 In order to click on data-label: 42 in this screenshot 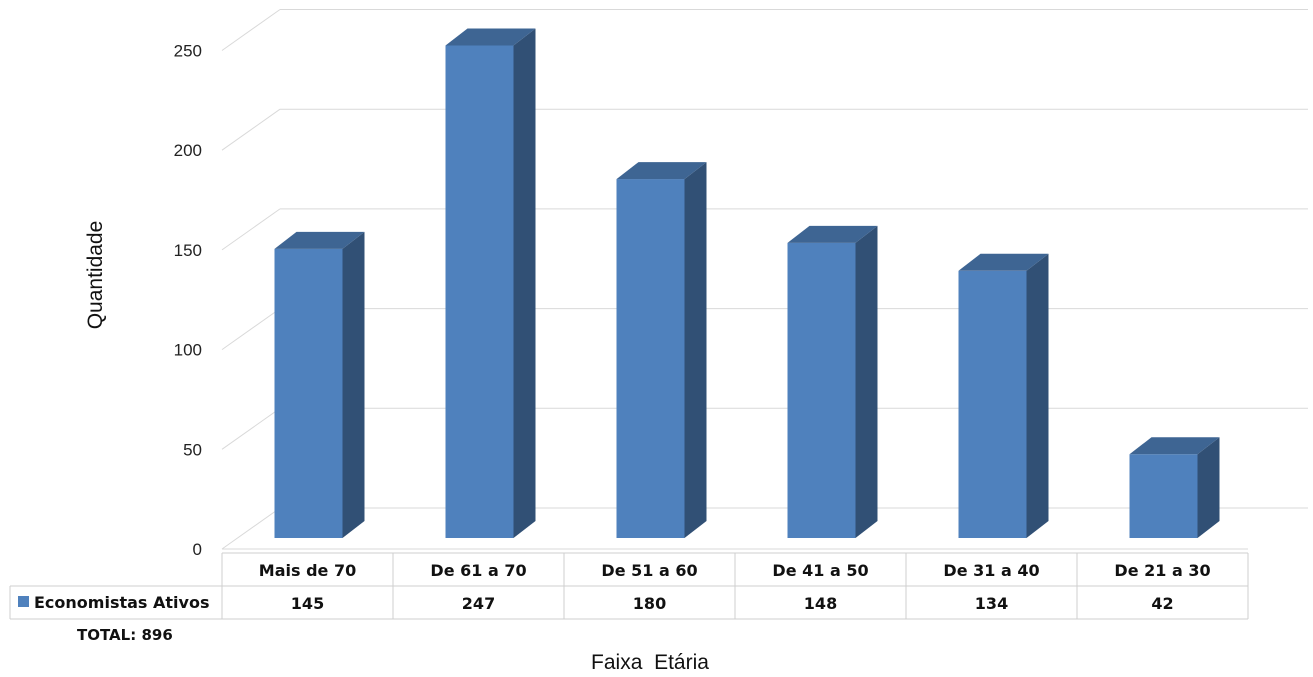, I will do `click(1162, 603)`.